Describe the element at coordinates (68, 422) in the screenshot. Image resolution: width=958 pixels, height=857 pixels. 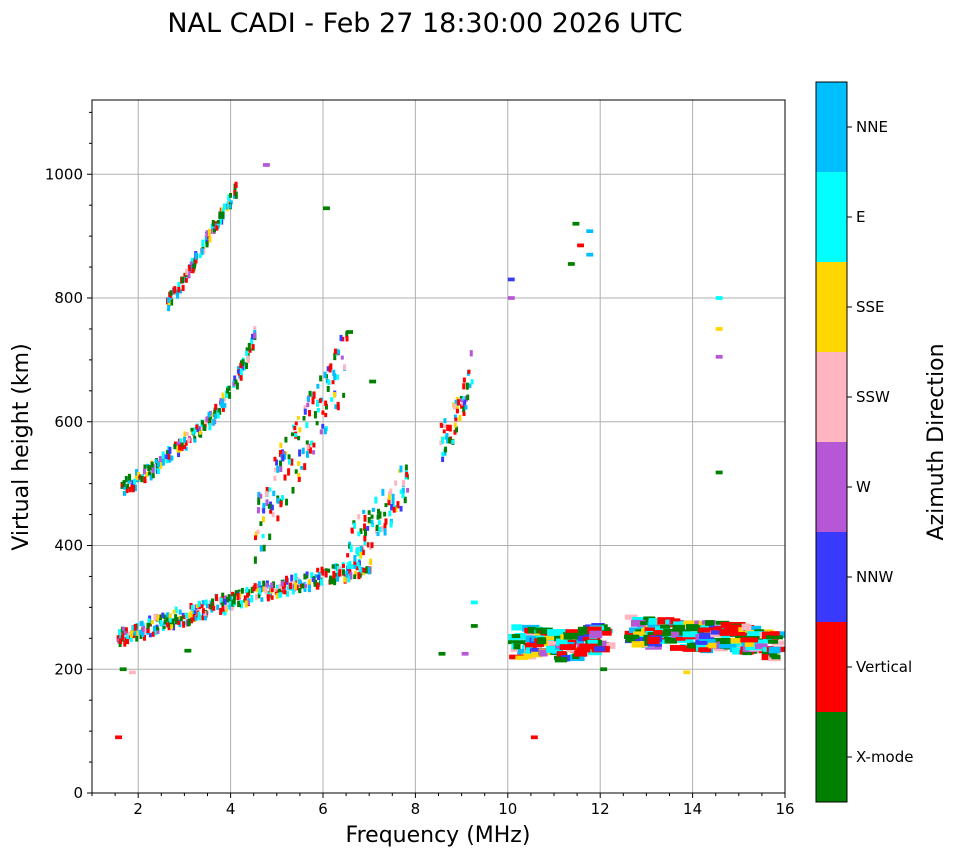
I see `y-tick-label: 600` at that location.